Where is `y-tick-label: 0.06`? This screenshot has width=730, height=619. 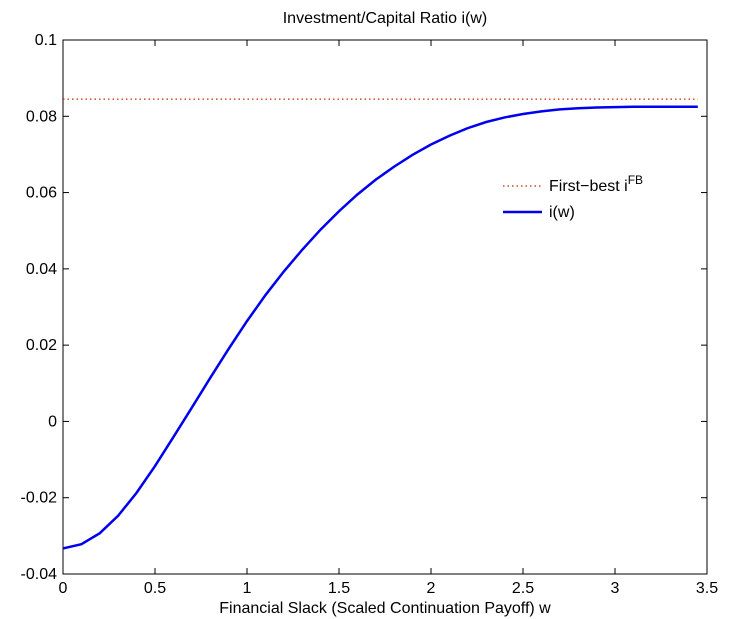 y-tick-label: 0.06 is located at coordinates (41, 193).